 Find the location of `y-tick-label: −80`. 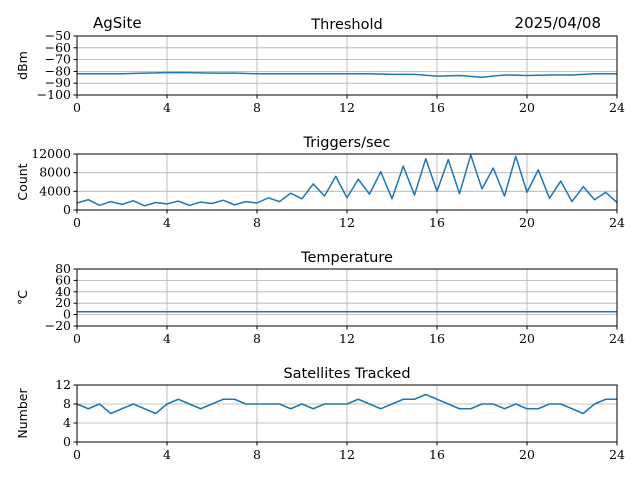

y-tick-label: −80 is located at coordinates (58, 70).